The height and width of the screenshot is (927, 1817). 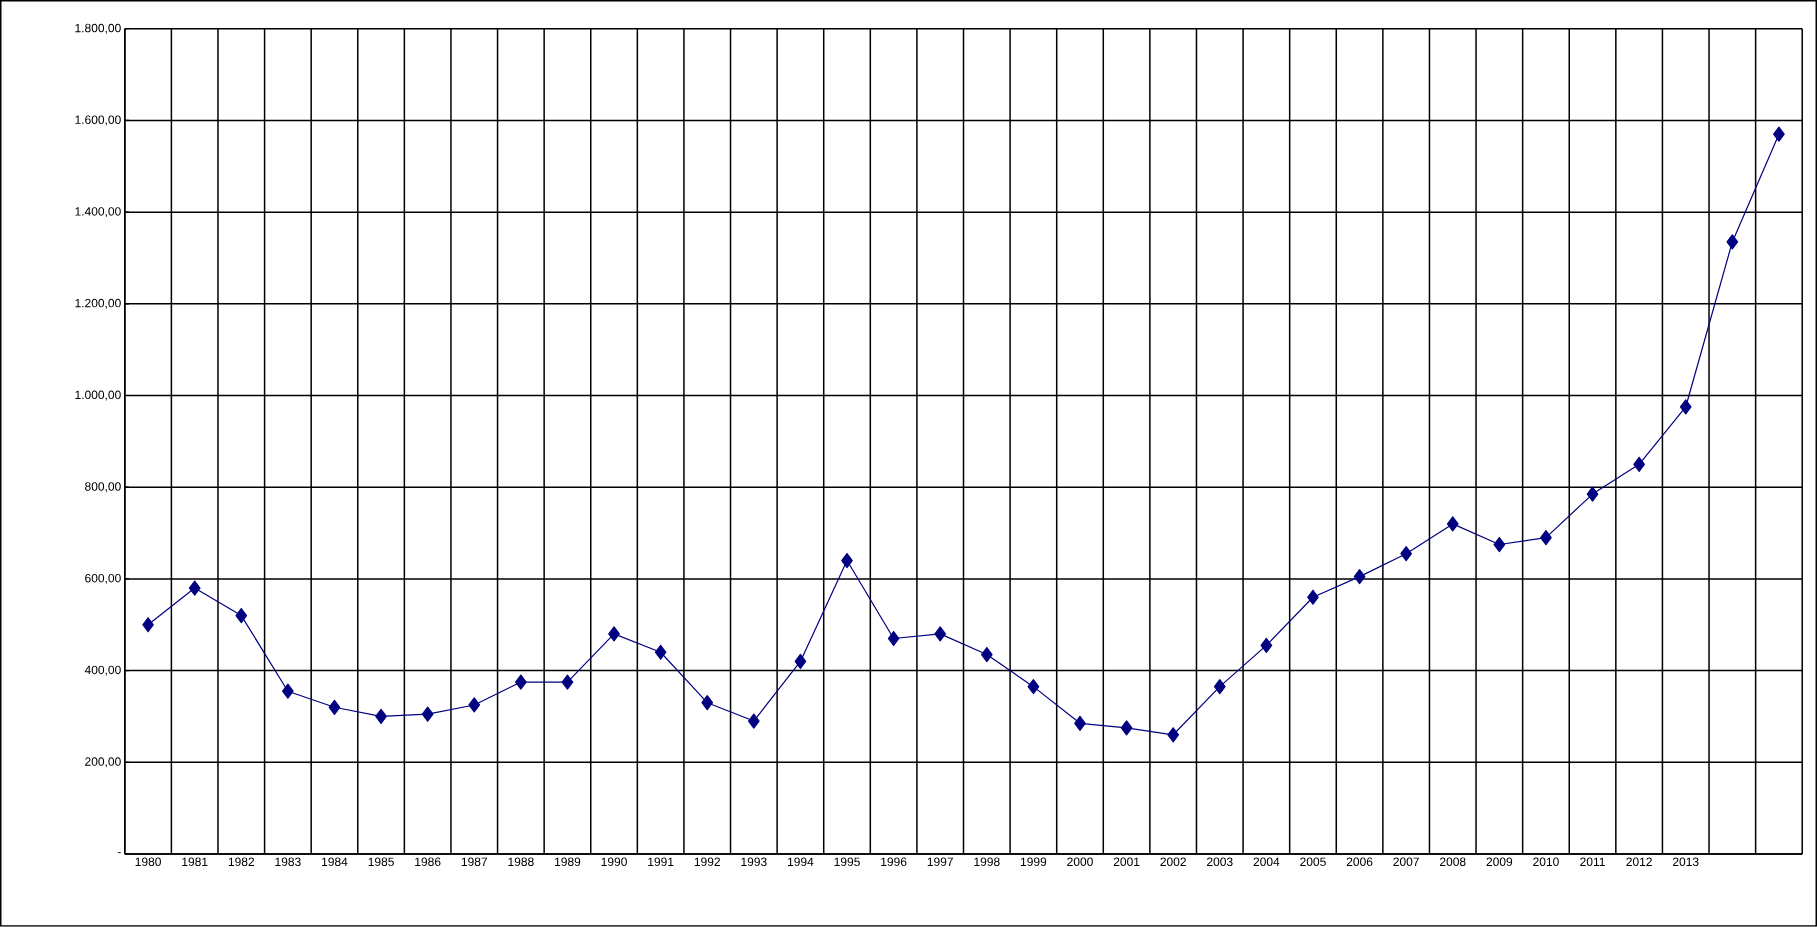 What do you see at coordinates (568, 862) in the screenshot?
I see `x-tick-label: 1989` at bounding box center [568, 862].